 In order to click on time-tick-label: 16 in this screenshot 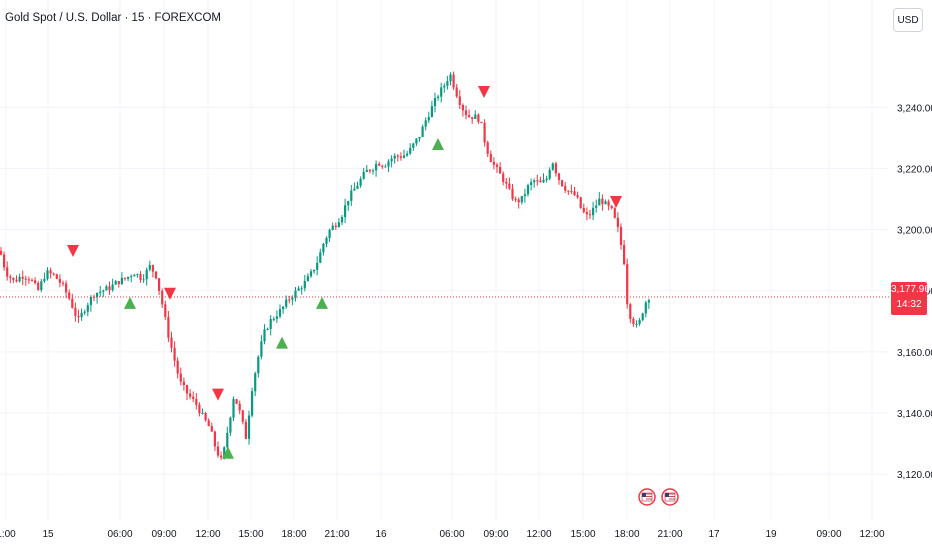, I will do `click(381, 534)`.